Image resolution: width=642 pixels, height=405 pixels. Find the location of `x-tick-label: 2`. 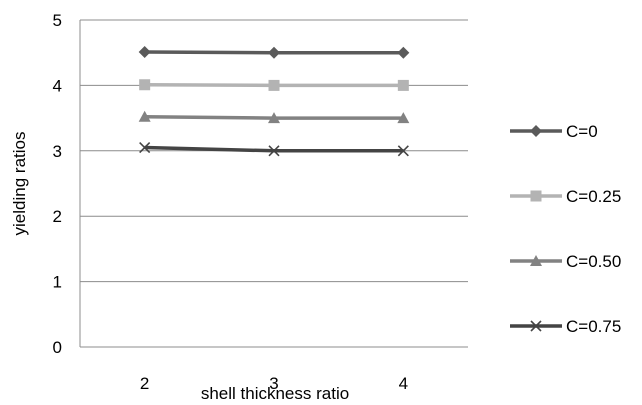

x-tick-label: 2 is located at coordinates (144, 383).